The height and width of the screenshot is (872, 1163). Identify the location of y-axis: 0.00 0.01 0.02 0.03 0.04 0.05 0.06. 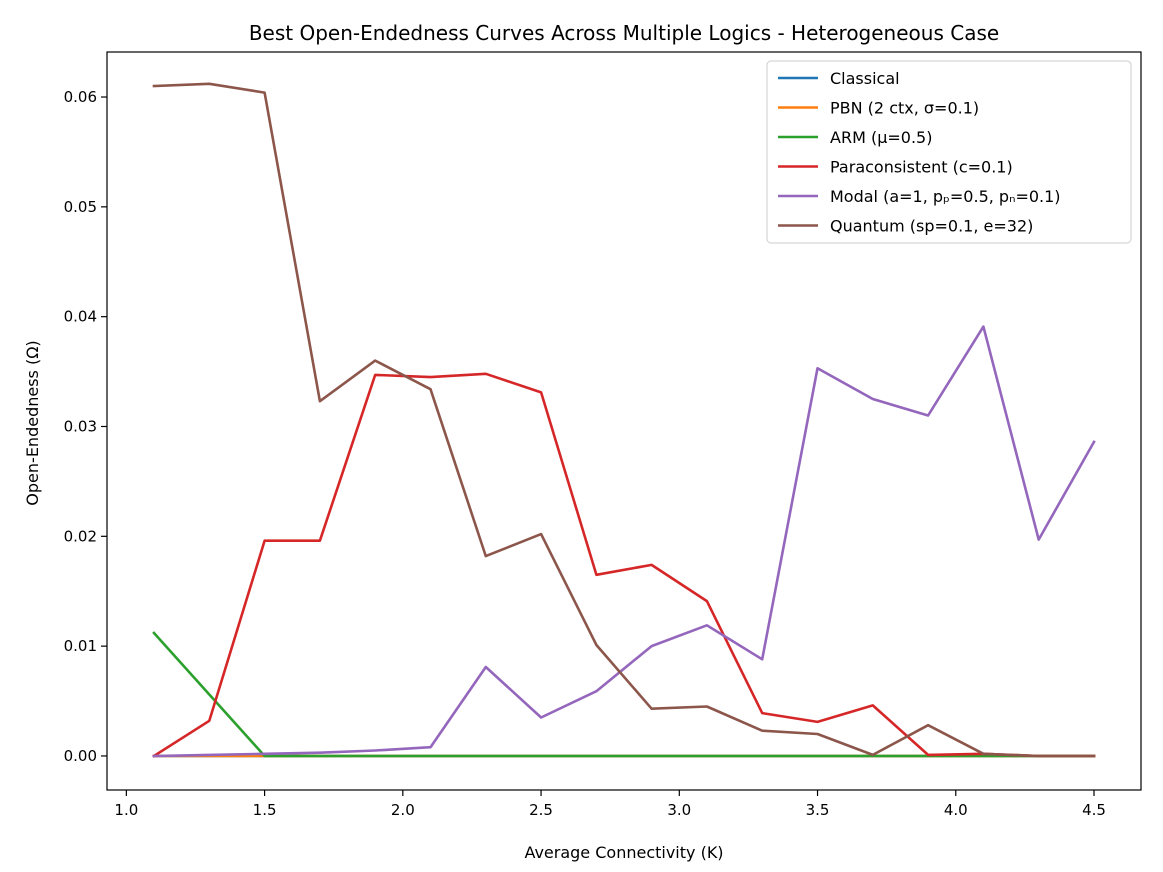
(85, 426).